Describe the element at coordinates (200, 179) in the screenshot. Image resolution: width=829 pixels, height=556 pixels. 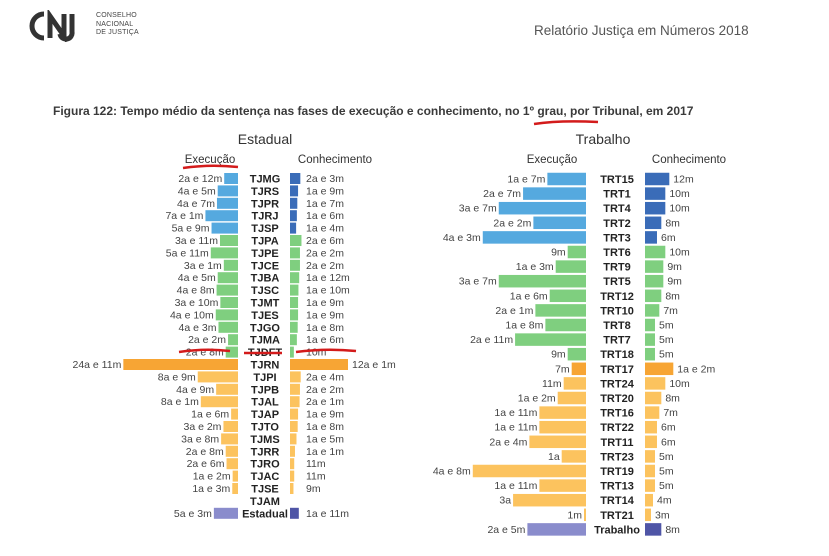
I see `value-label-execucao: 2a e 12m` at that location.